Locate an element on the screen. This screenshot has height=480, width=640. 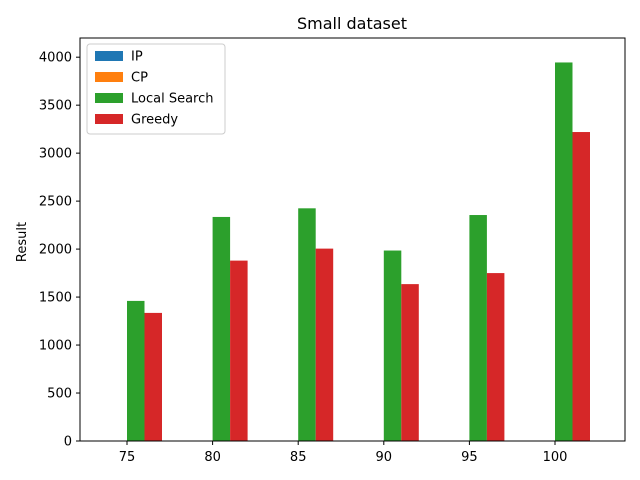
x-tick-label: 85 is located at coordinates (298, 457).